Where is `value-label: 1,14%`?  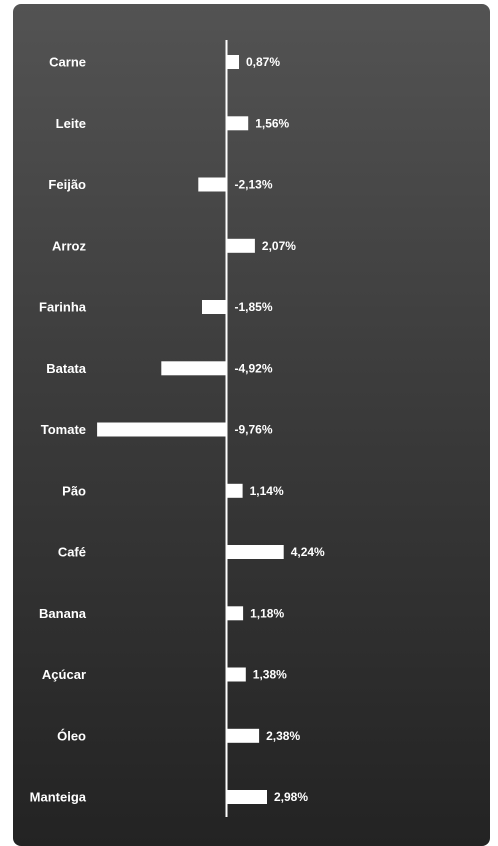 value-label: 1,14% is located at coordinates (267, 491).